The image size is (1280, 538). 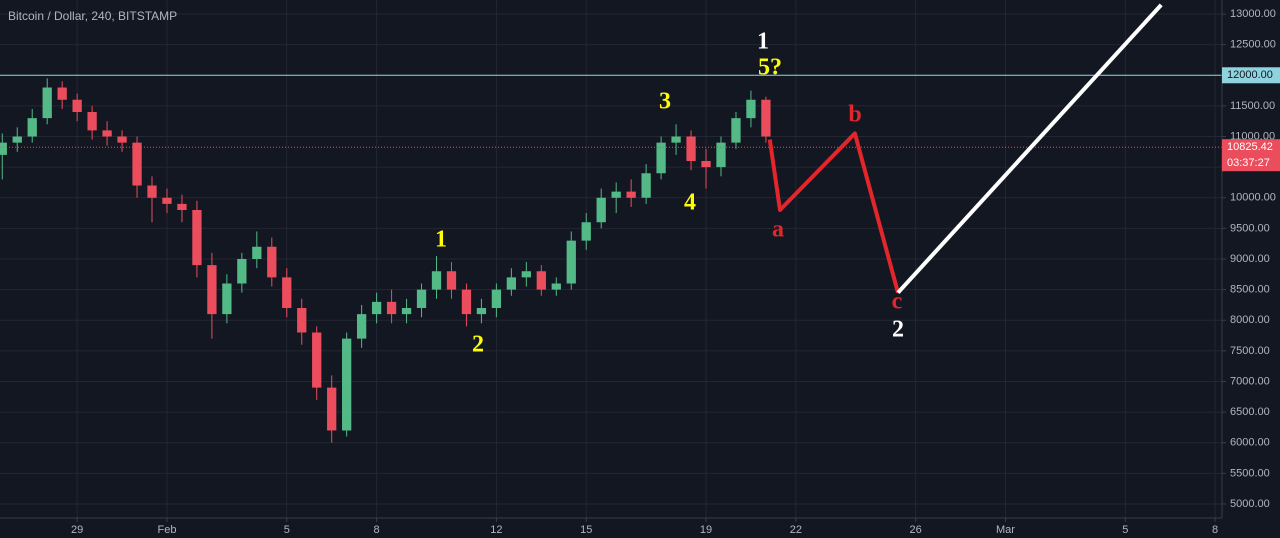 What do you see at coordinates (706, 530) in the screenshot?
I see `x-tick-label: 19` at bounding box center [706, 530].